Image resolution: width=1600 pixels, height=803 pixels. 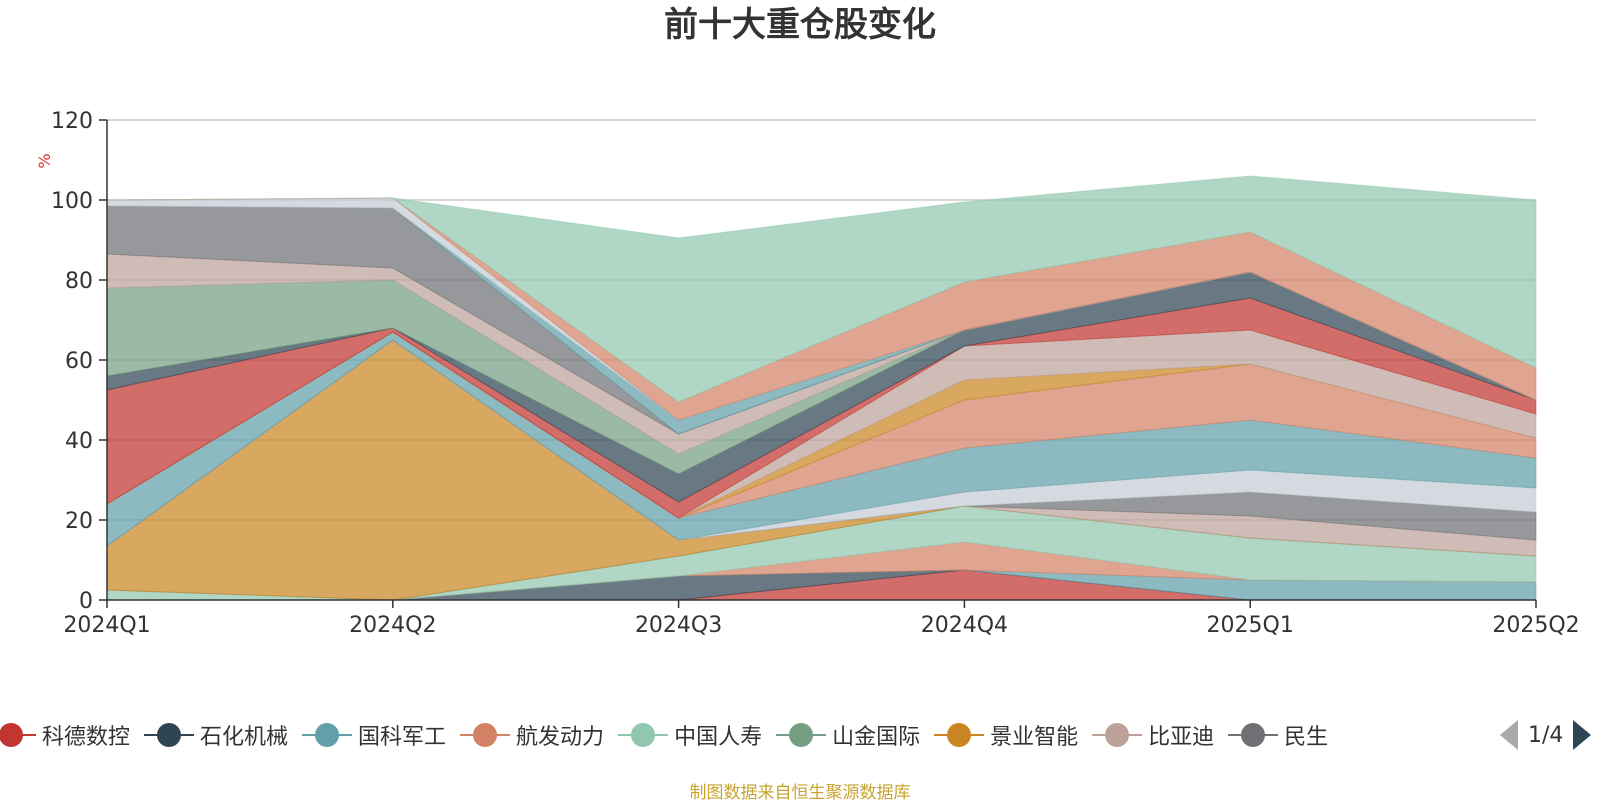 What do you see at coordinates (72, 121) in the screenshot?
I see `y-tick-label: 120` at bounding box center [72, 121].